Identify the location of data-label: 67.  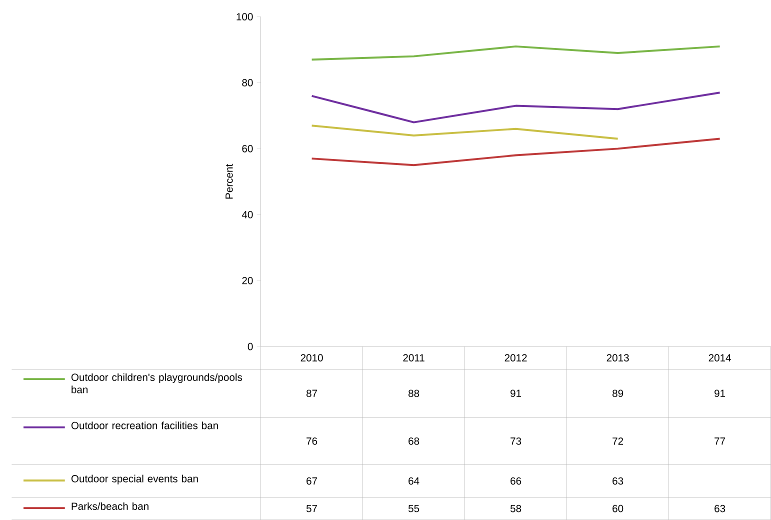
(312, 481).